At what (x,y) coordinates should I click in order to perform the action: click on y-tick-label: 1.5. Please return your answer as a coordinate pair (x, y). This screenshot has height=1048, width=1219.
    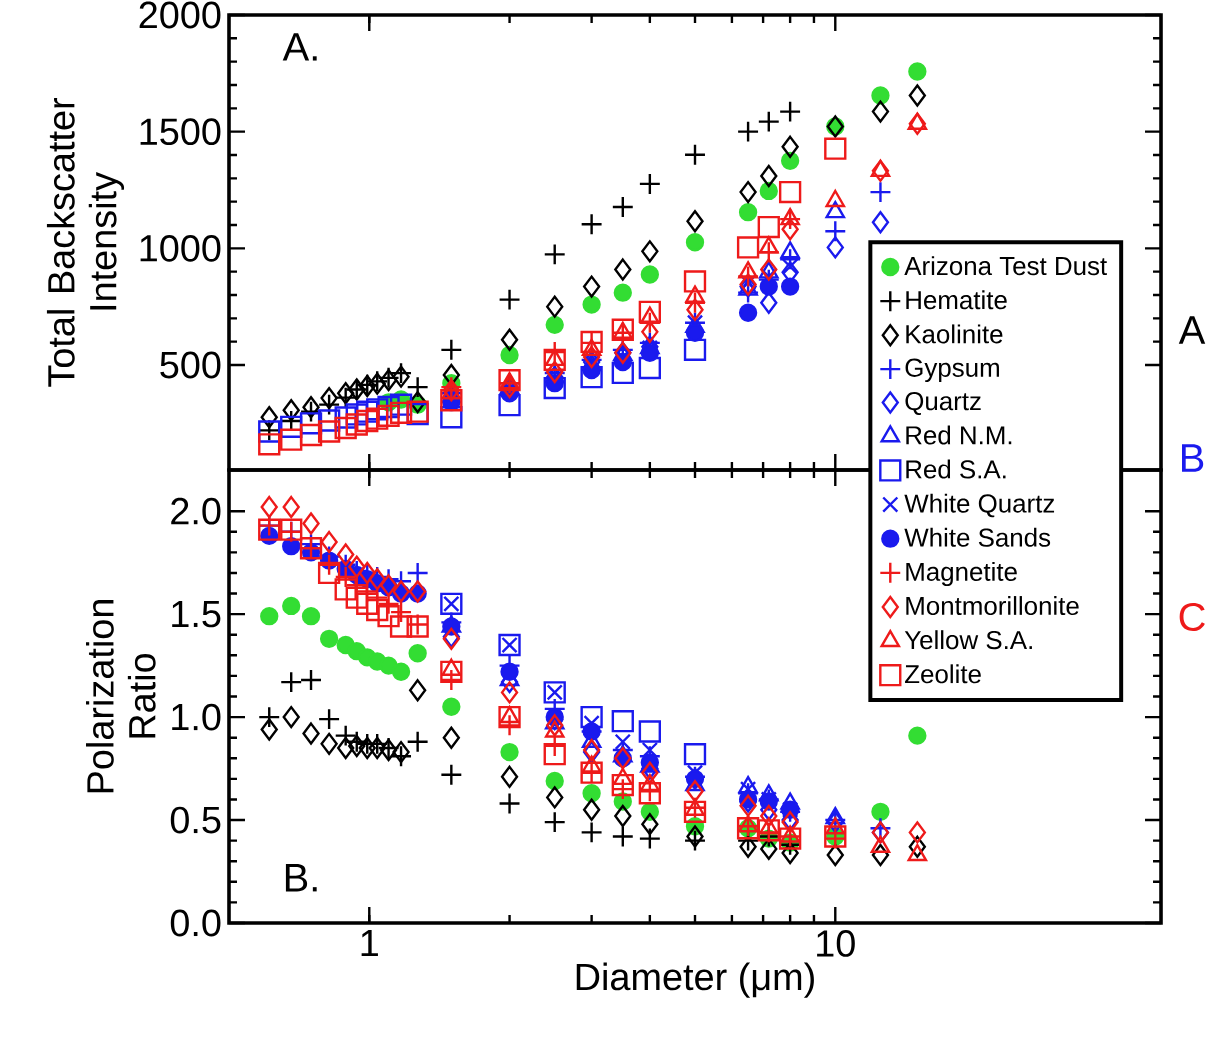
    Looking at the image, I should click on (196, 614).